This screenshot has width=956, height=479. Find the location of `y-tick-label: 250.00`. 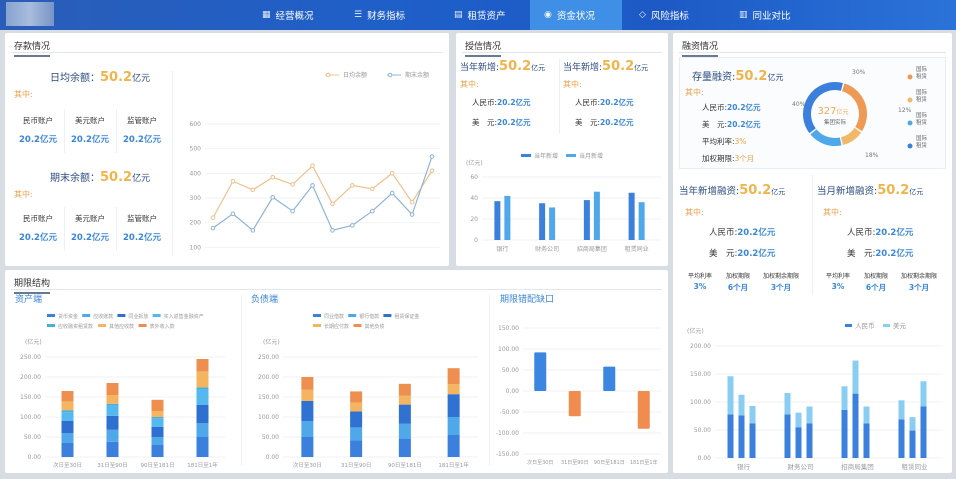

y-tick-label: 250.00 is located at coordinates (30, 357).